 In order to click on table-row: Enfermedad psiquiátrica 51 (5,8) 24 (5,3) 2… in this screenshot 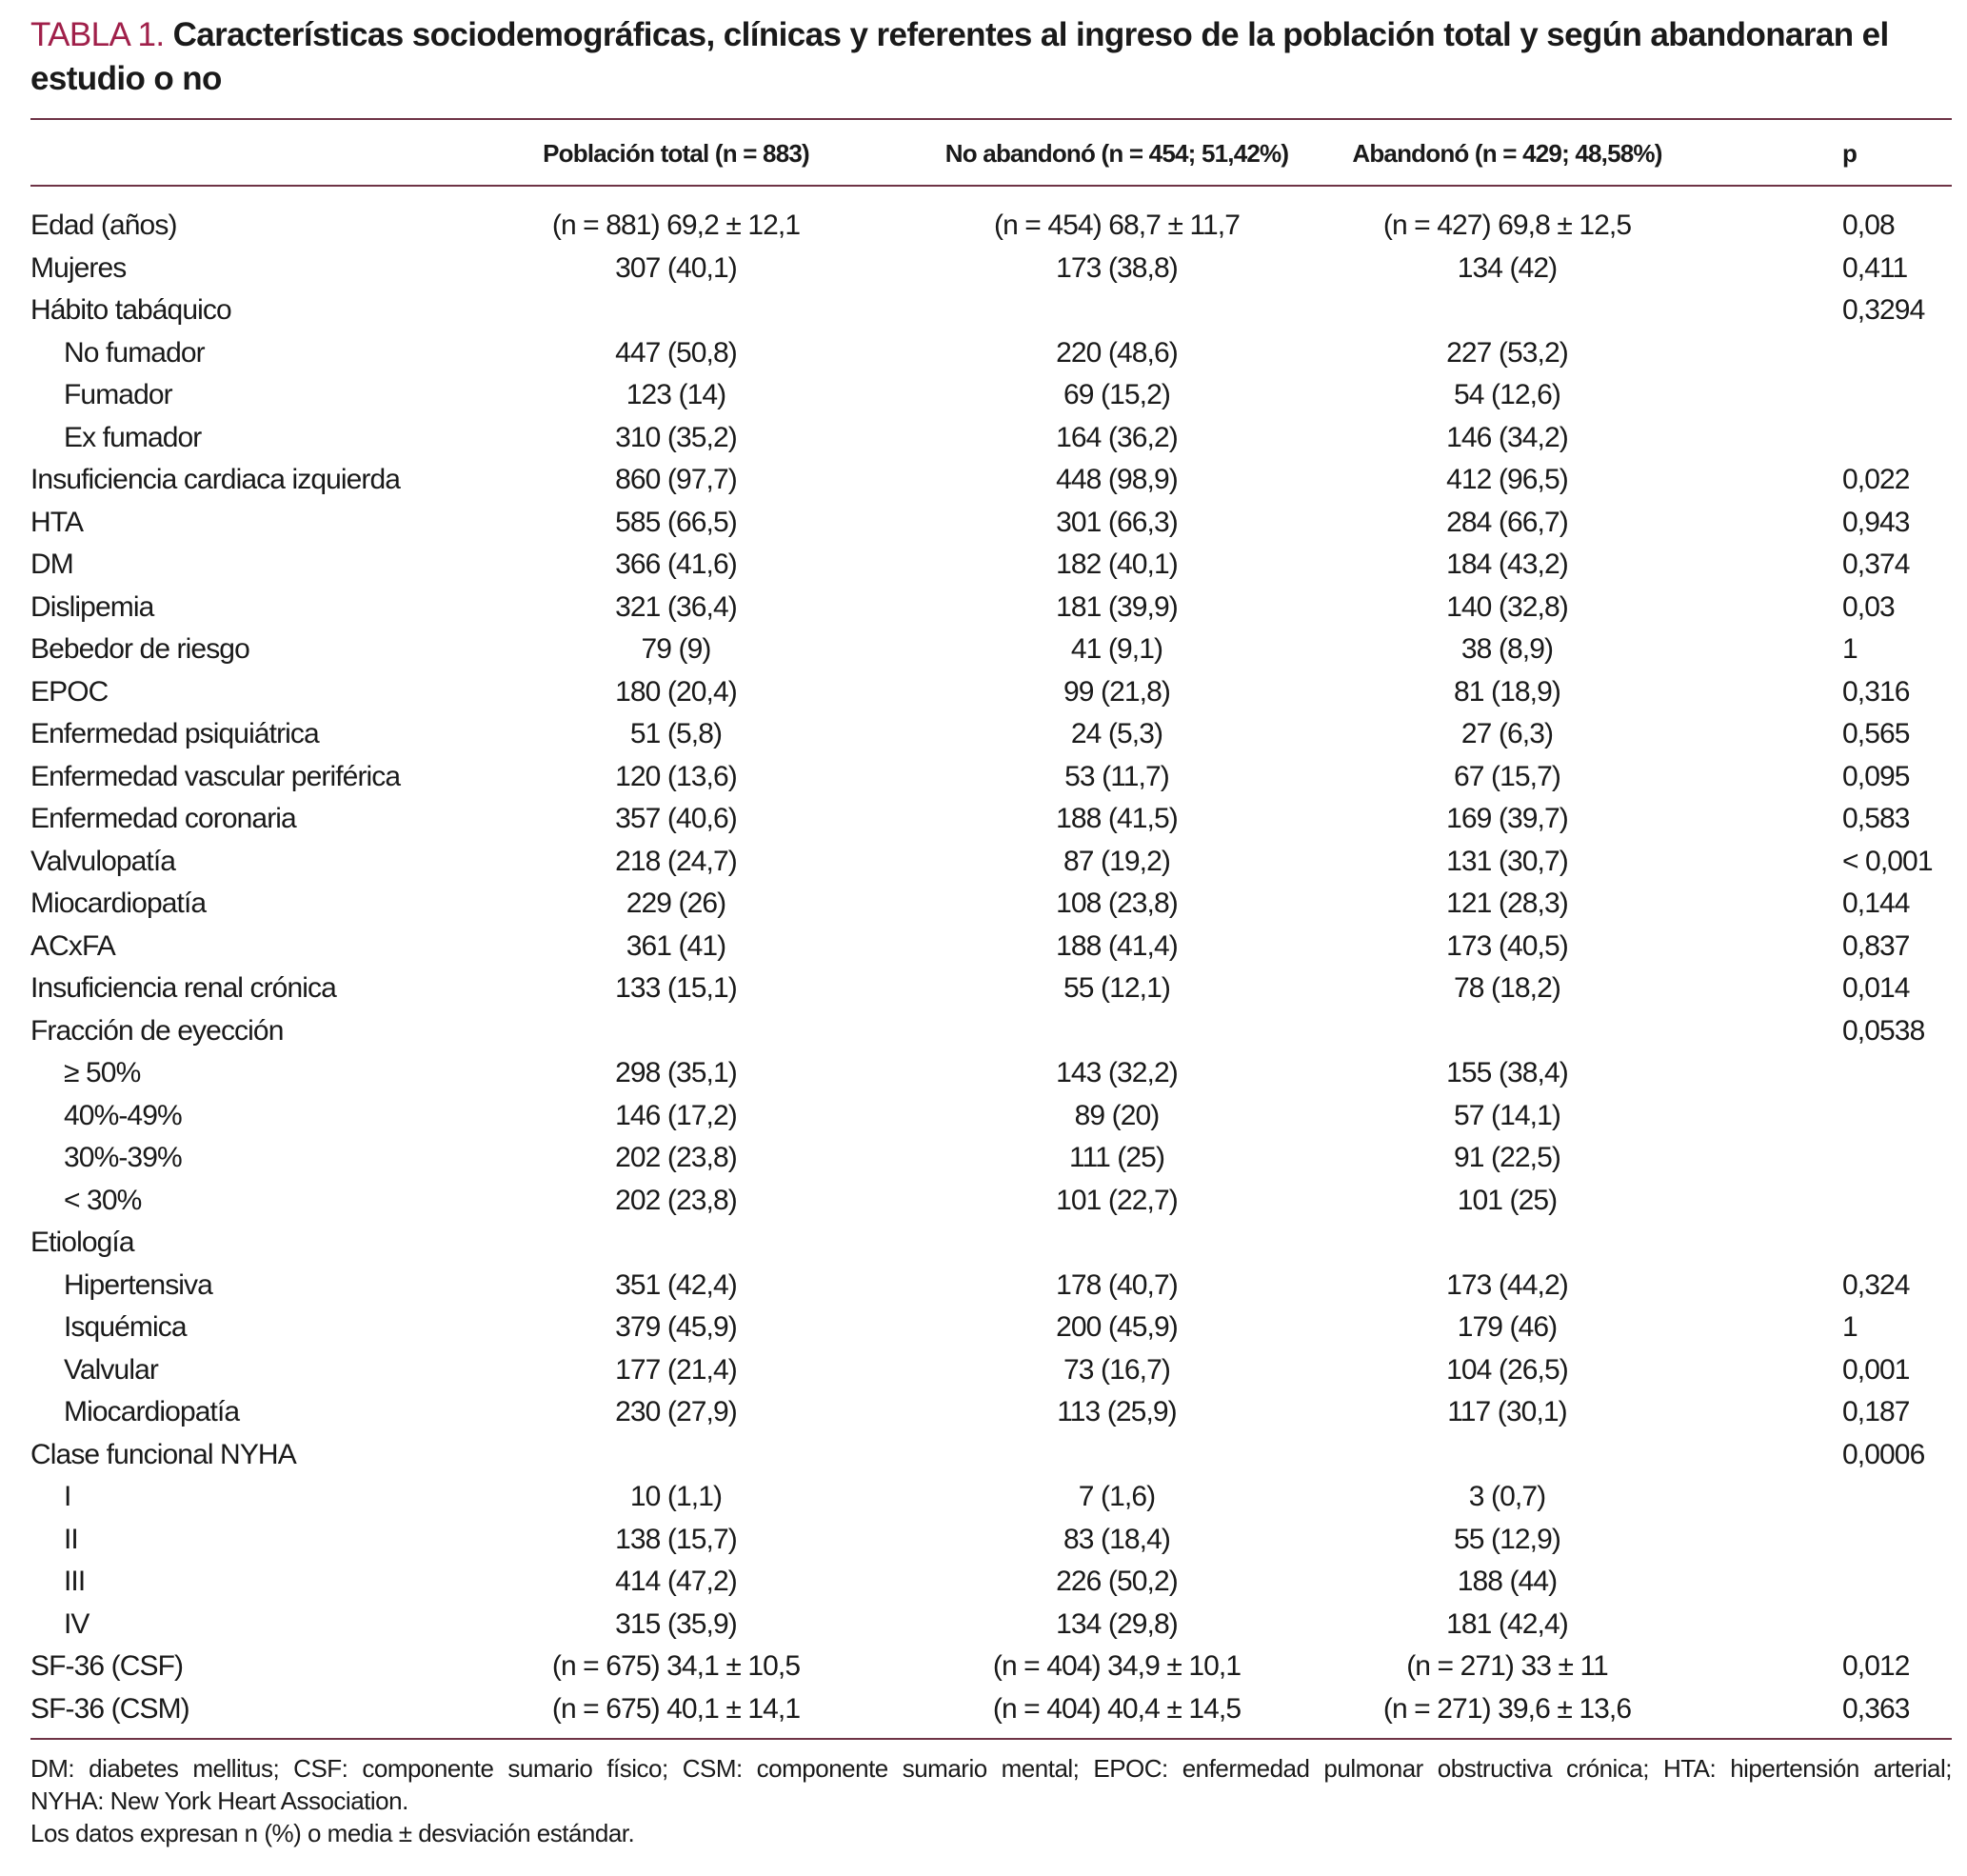, I will do `click(991, 735)`.